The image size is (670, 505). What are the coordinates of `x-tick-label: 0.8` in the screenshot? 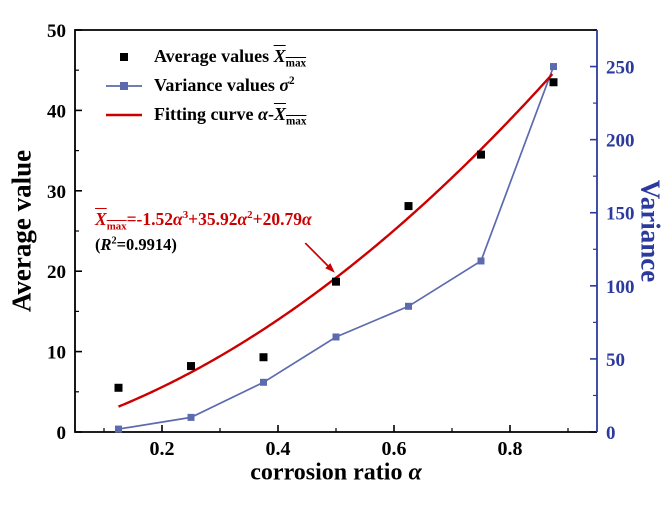 It's located at (510, 449).